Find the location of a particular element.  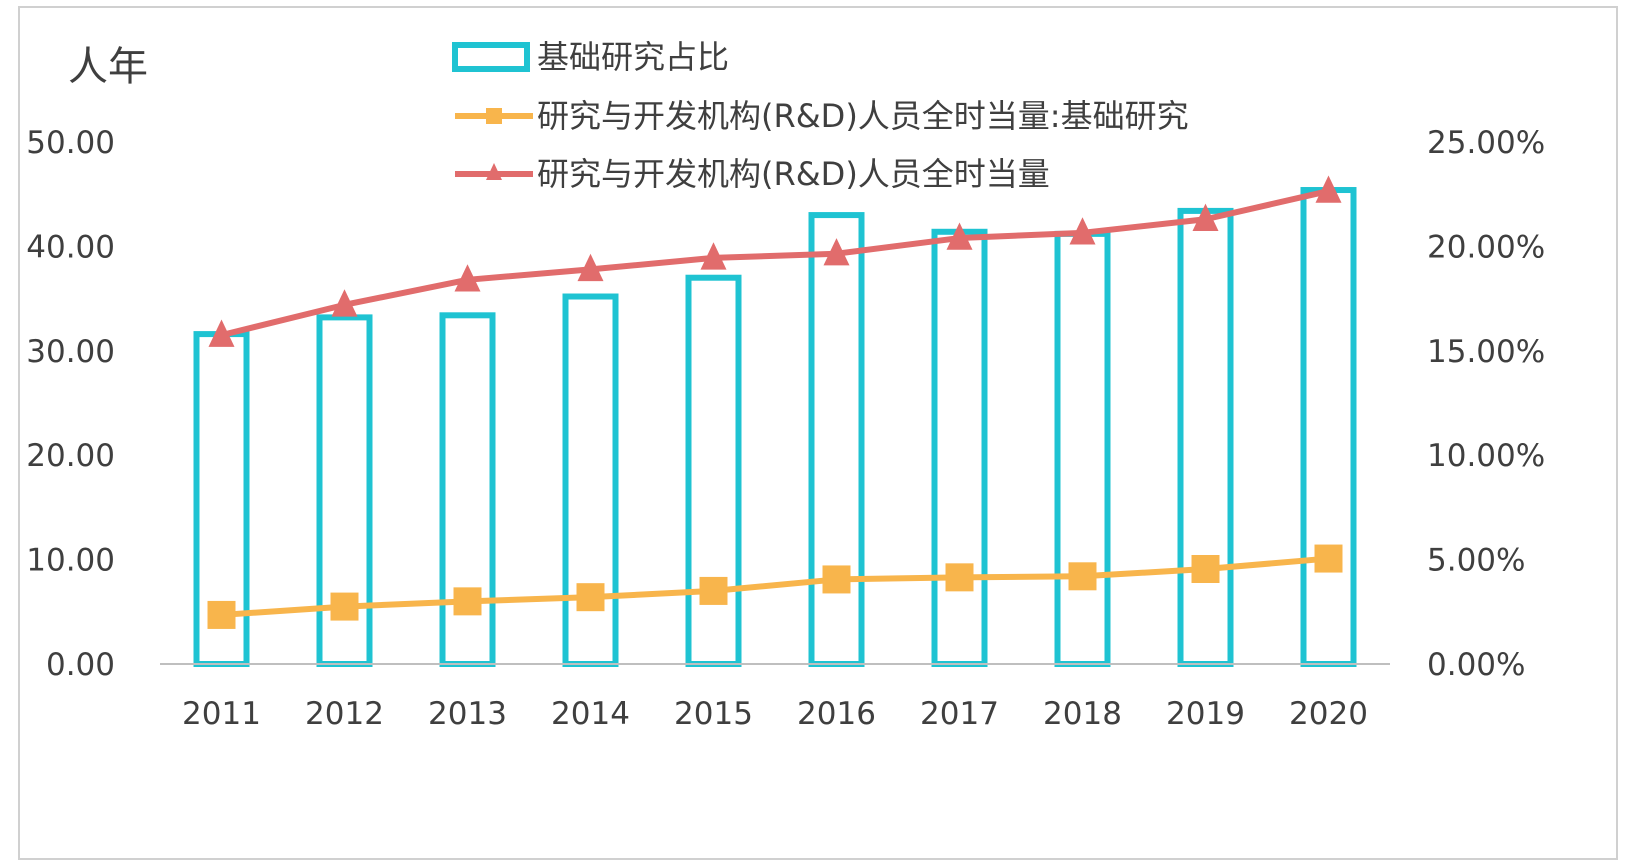

square-marker-2011 is located at coordinates (221, 614).